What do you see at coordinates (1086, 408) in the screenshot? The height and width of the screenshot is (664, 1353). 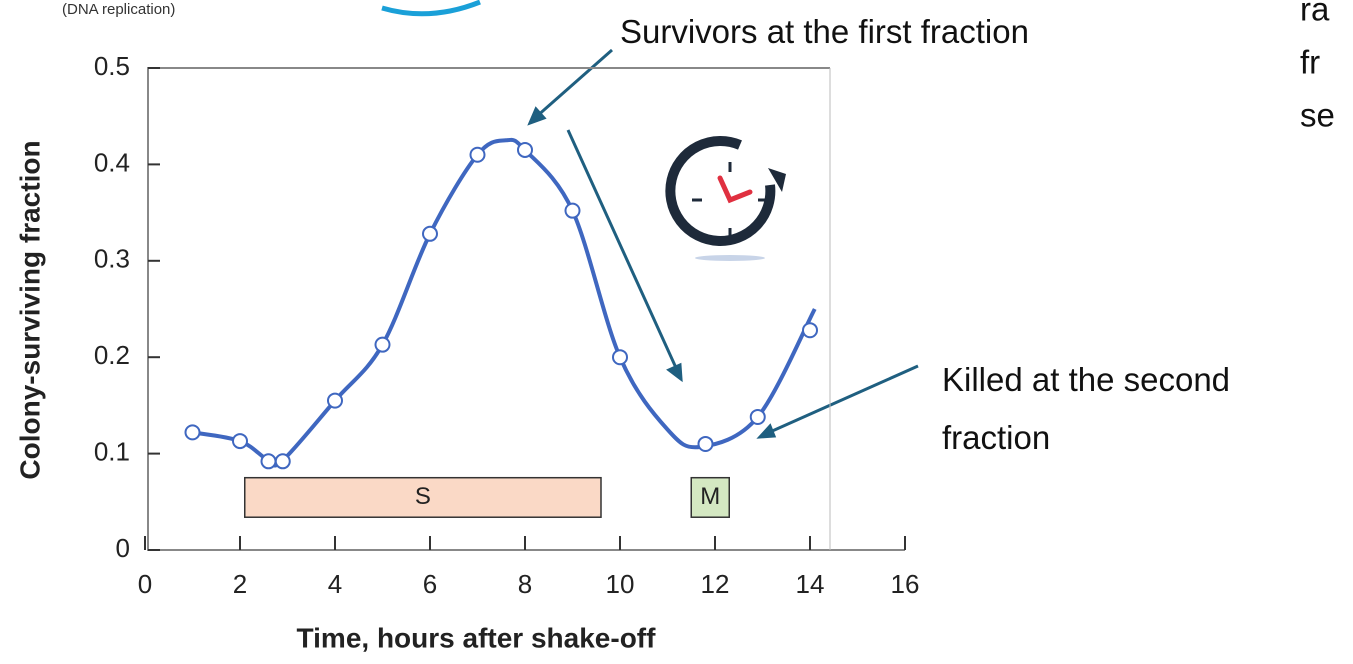 I see `annotation: Killed at the second fraction` at bounding box center [1086, 408].